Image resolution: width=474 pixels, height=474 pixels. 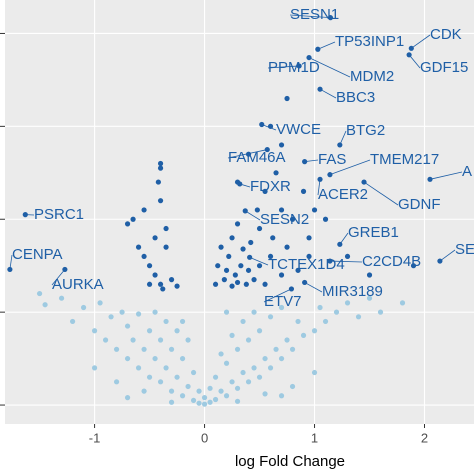 What do you see at coordinates (467, 171) in the screenshot?
I see `gene-label: A` at bounding box center [467, 171].